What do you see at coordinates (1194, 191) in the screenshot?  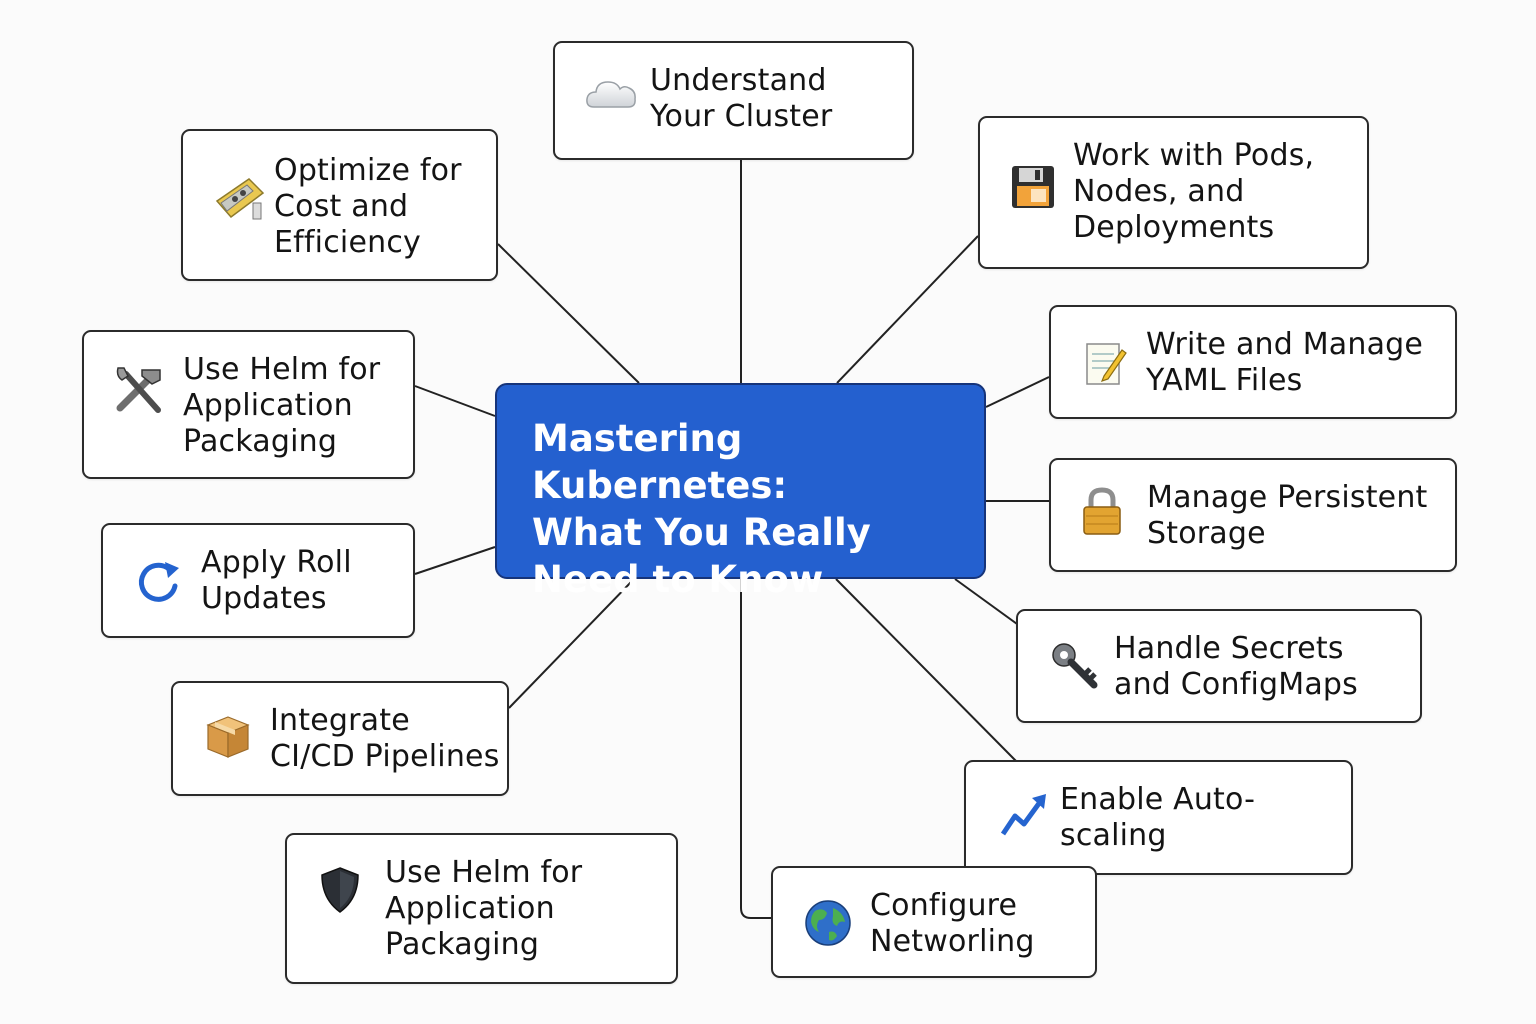 I see `node-label: Work with Pods, Nodes, and Deployments` at bounding box center [1194, 191].